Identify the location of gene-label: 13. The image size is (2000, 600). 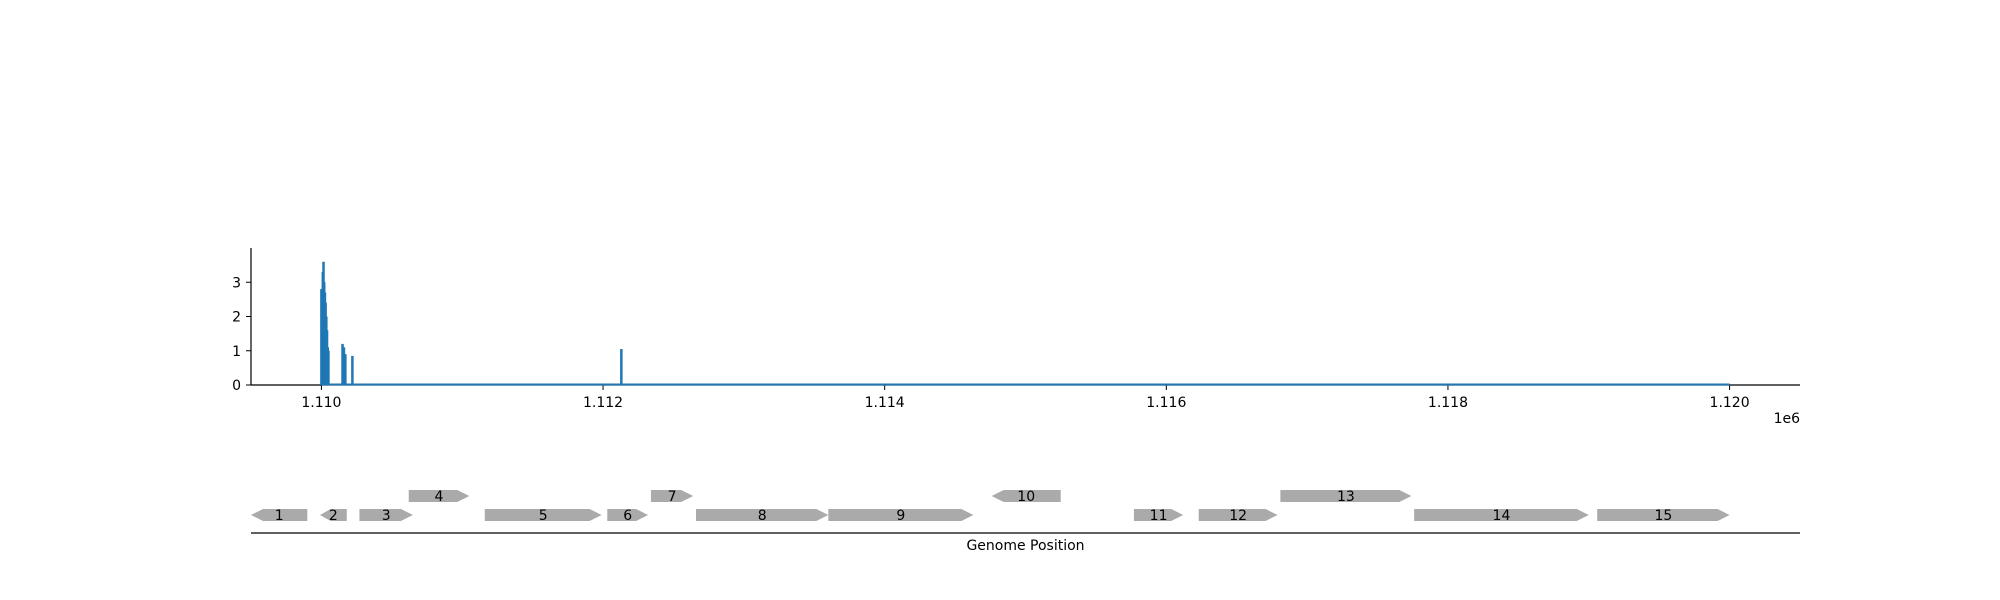
(1346, 497).